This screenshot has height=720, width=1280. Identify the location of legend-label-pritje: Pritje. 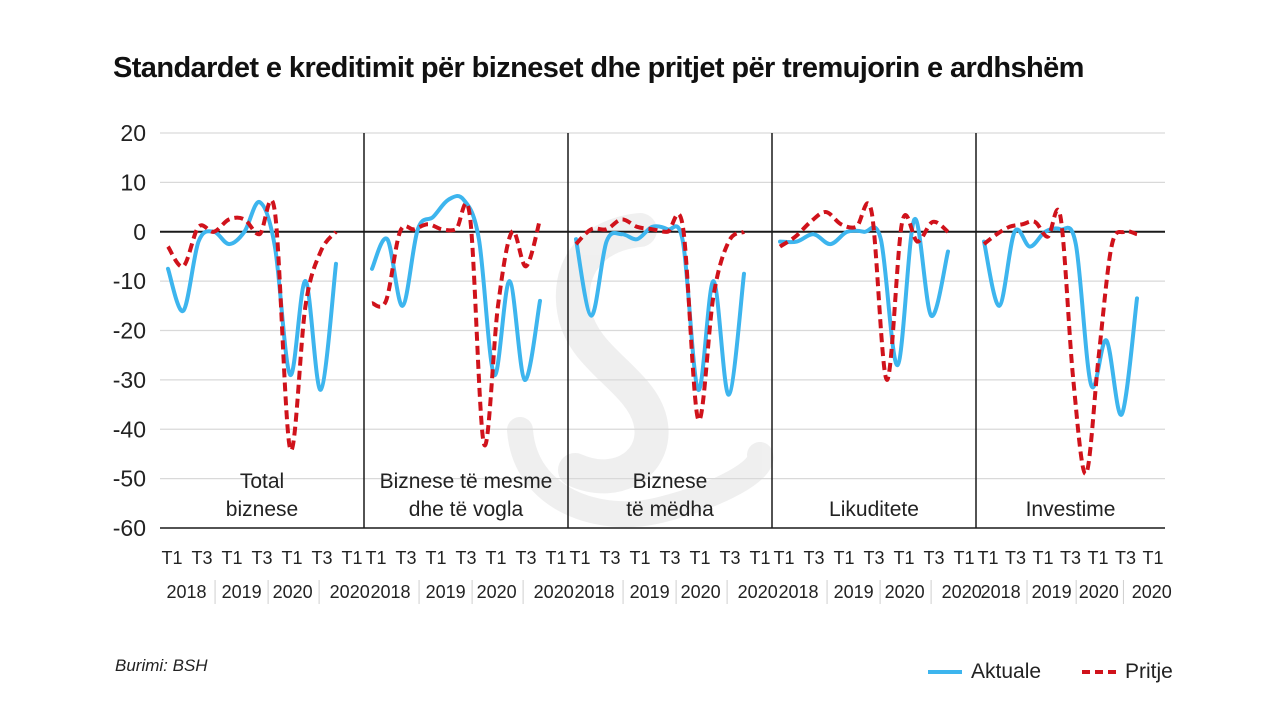
(1149, 671).